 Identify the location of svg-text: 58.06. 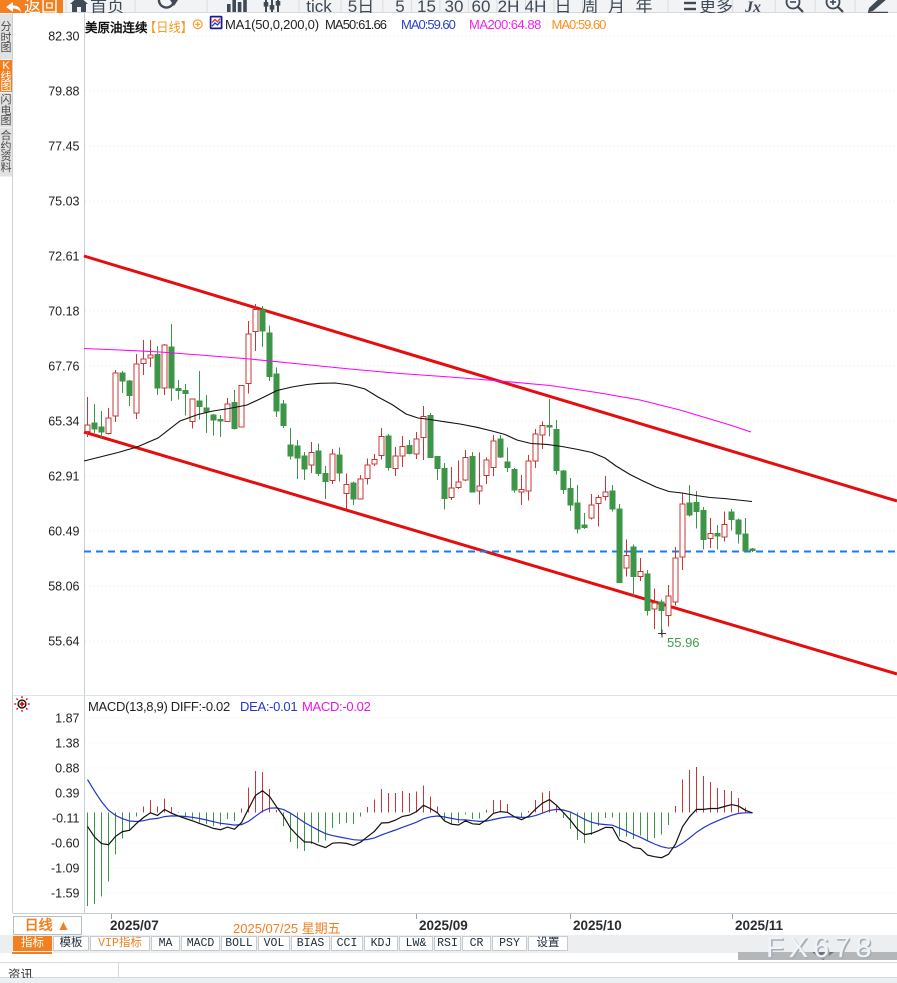
(63, 587).